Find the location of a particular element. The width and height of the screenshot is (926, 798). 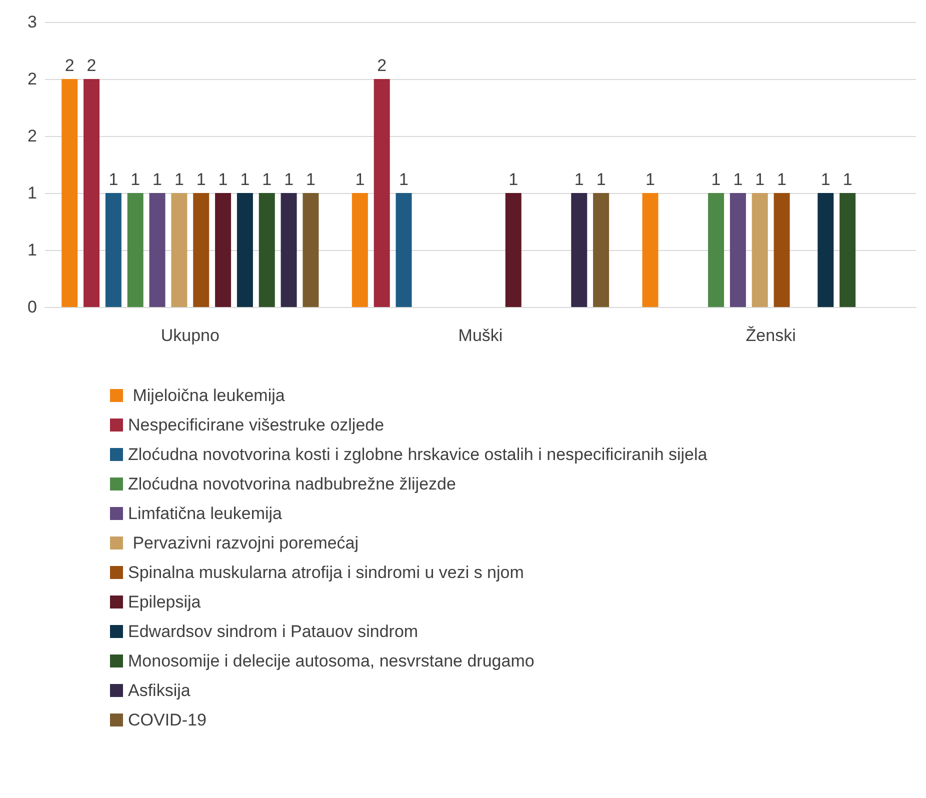

legend-label: Limfatična leukemija is located at coordinates (205, 513).